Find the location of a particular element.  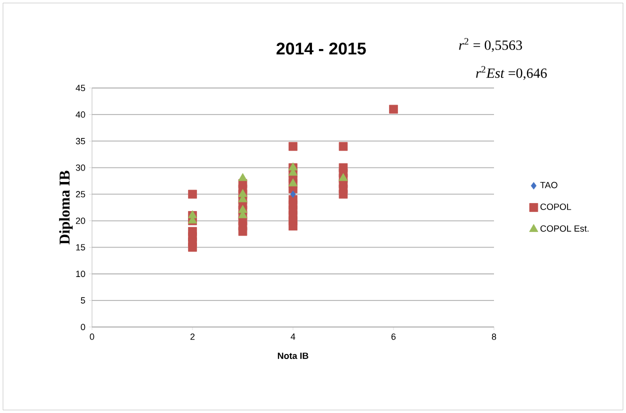

x-tick-label: 6 is located at coordinates (393, 337).